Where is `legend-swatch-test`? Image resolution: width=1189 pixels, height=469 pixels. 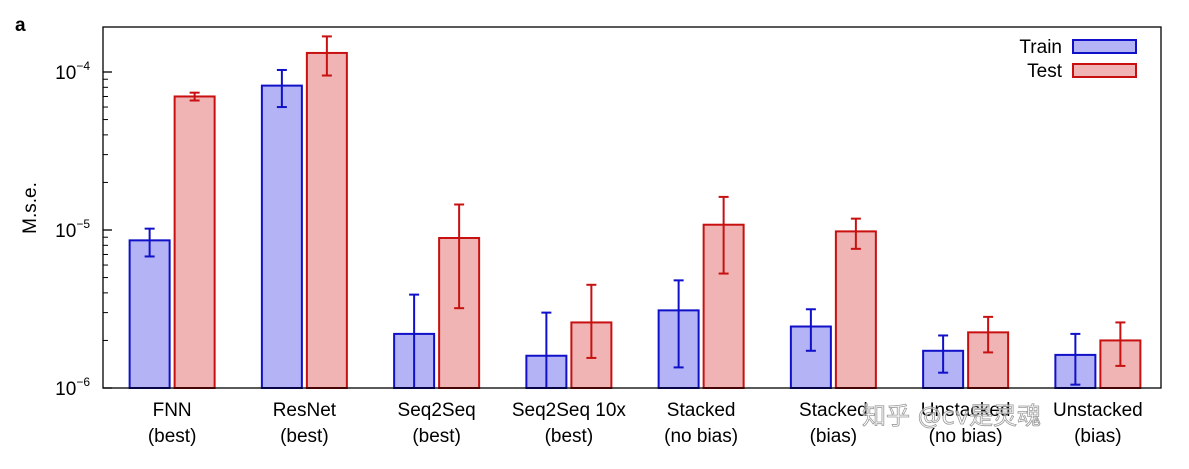 legend-swatch-test is located at coordinates (1104, 70).